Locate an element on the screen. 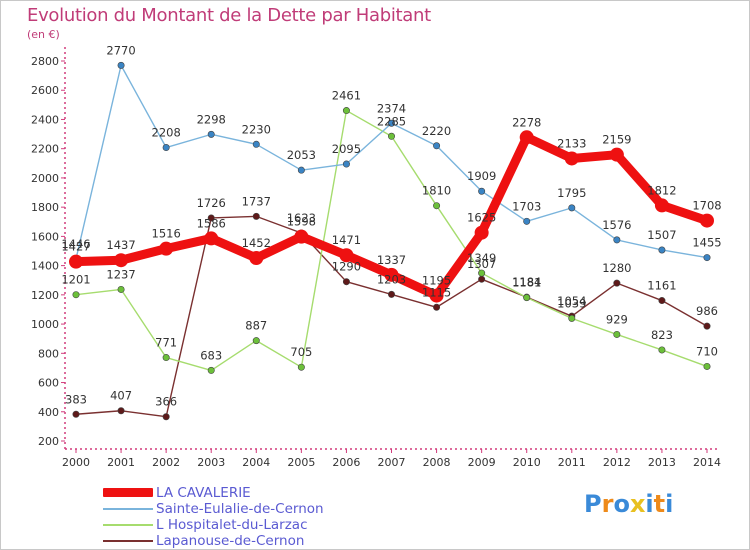 The image size is (750, 550). data-label-la-cavalerie: 1337 is located at coordinates (391, 260).